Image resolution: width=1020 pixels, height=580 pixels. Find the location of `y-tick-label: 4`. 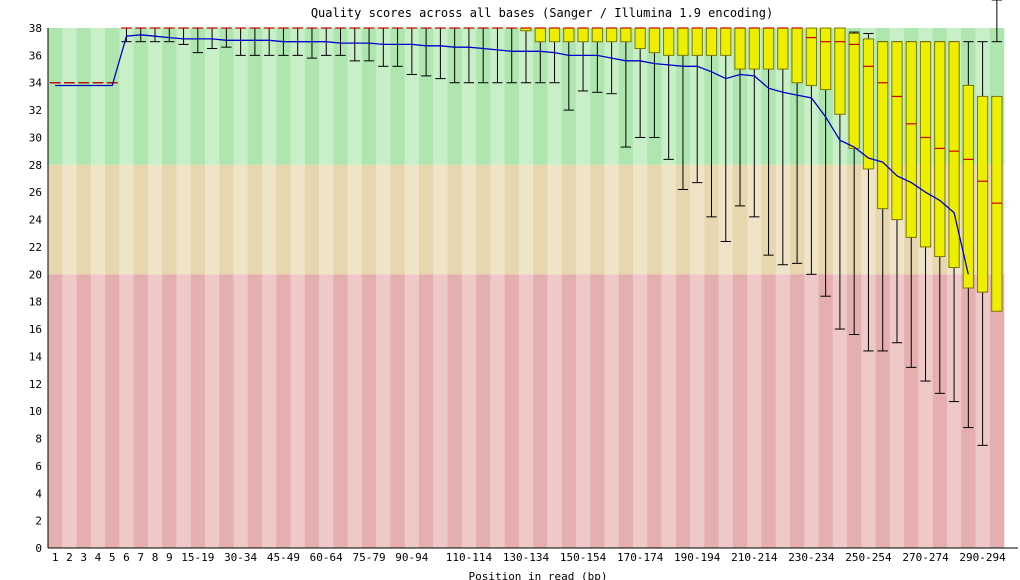

y-tick-label: 4 is located at coordinates (38, 493).